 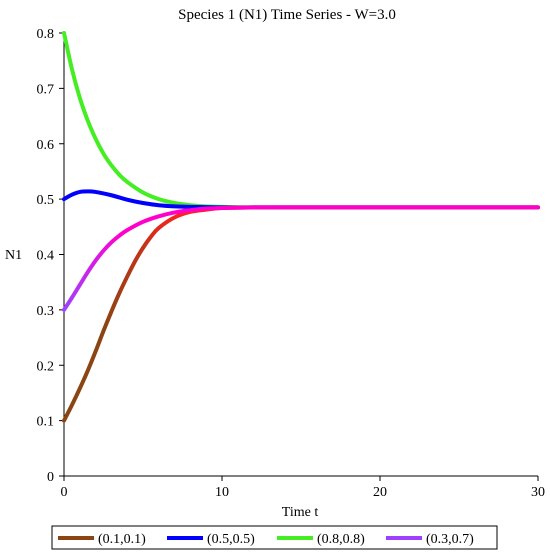 I want to click on y-ticks: 0 0.1 0.2 0.3 0.4 0.5 0.6 0.7 0.8, so click(x=50, y=256).